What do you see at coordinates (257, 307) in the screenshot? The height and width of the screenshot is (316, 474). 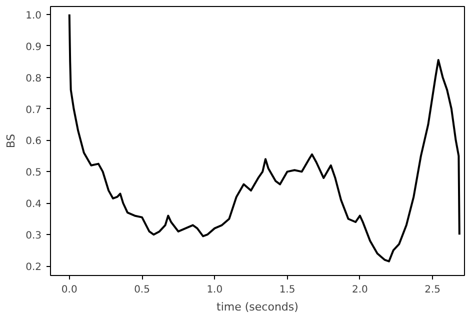 I see `x-axis-title: time (seconds)` at bounding box center [257, 307].